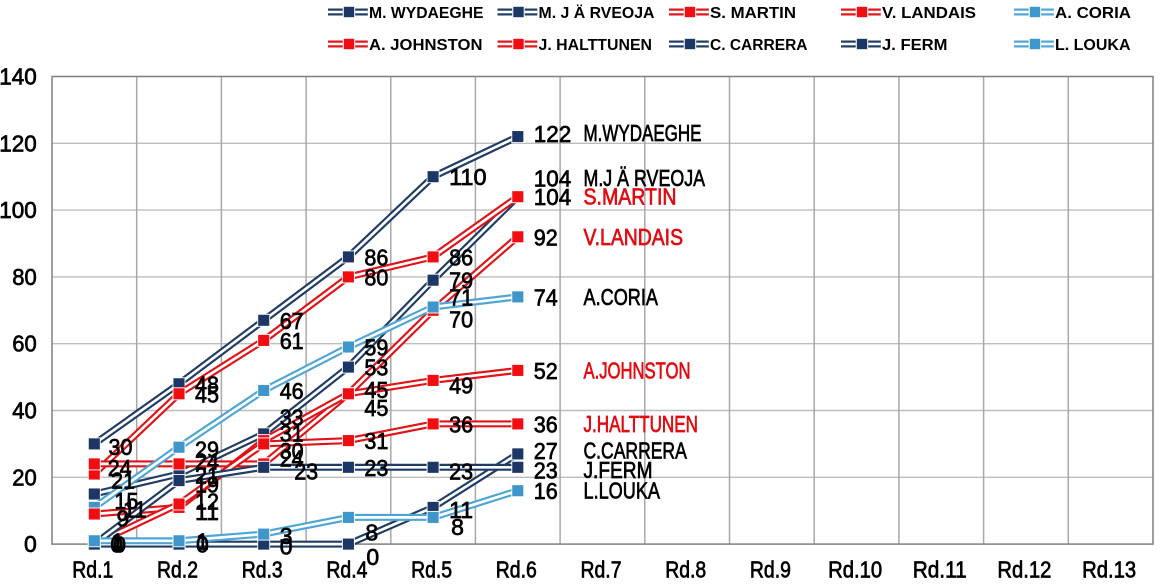 This screenshot has width=1161, height=586. I want to click on svg-text: S. MARTIN, so click(753, 13).